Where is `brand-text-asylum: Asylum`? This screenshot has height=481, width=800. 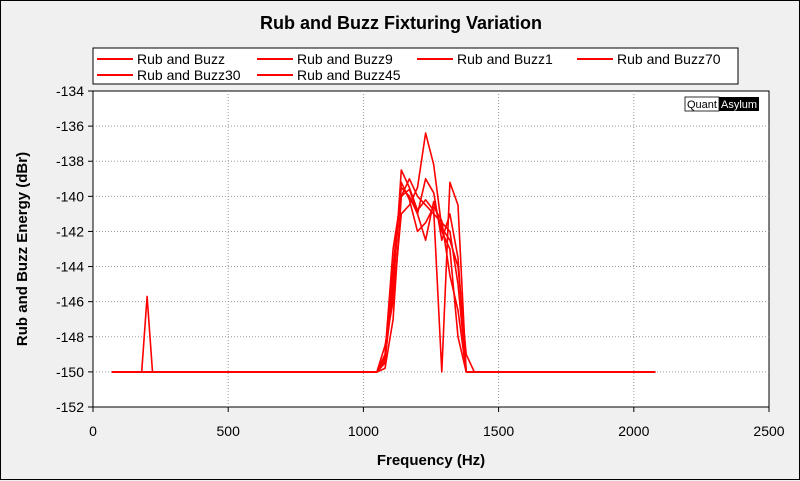 brand-text-asylum: Asylum is located at coordinates (739, 105).